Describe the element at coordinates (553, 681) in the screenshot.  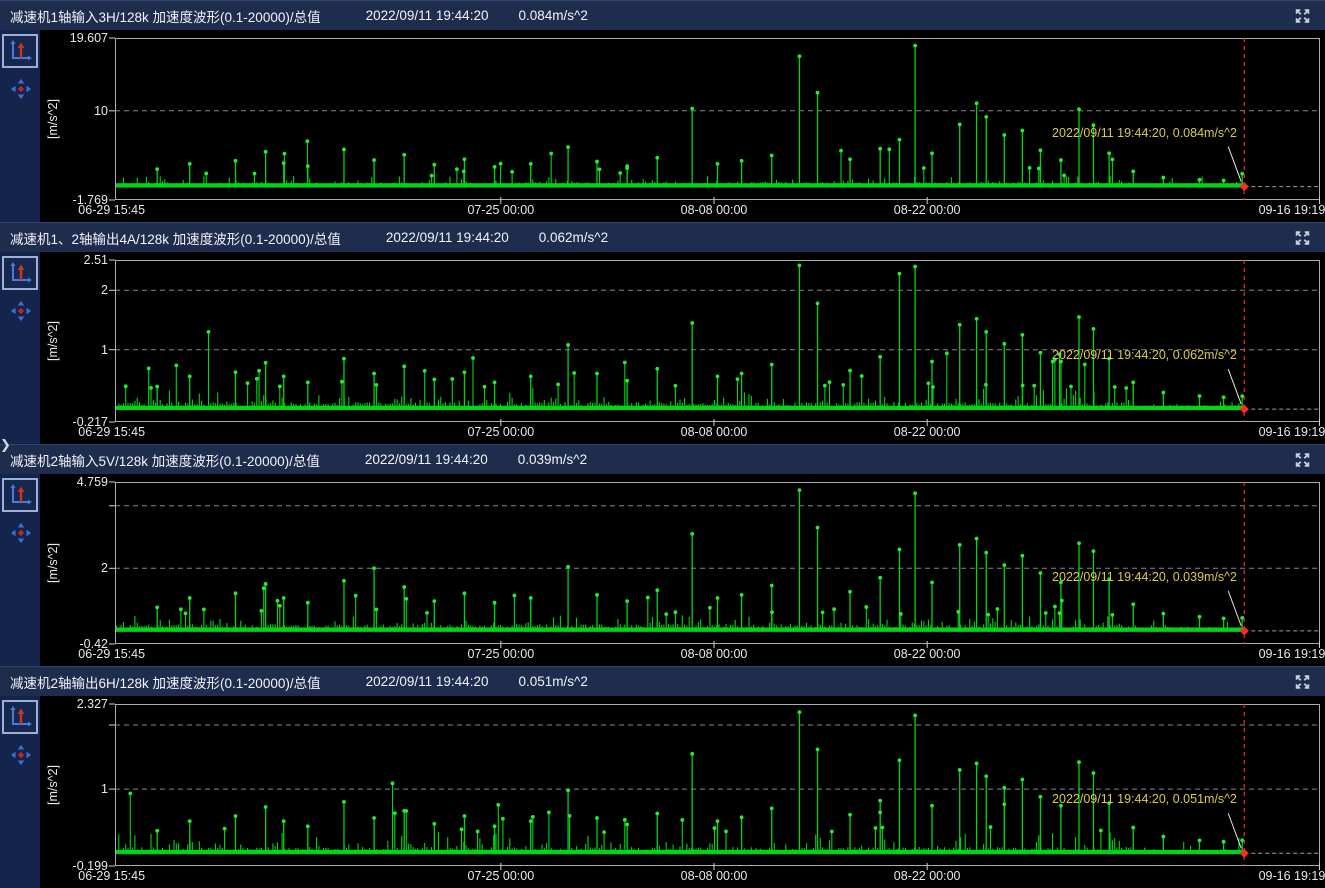
I see `cursor-value: 0.051m/s^2` at that location.